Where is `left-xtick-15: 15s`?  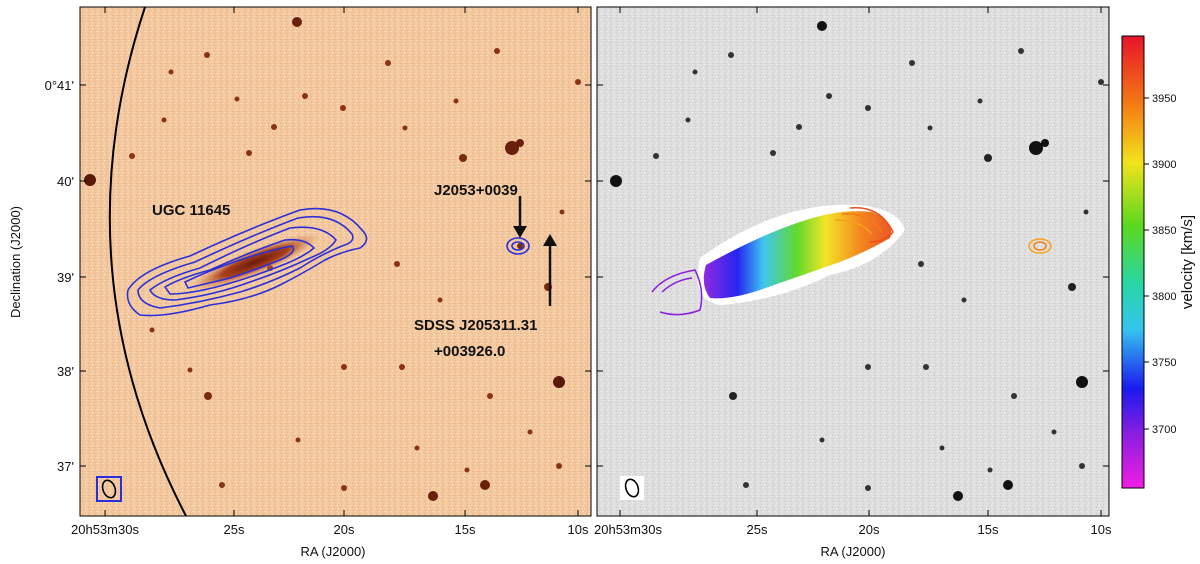
left-xtick-15: 15s is located at coordinates (465, 529).